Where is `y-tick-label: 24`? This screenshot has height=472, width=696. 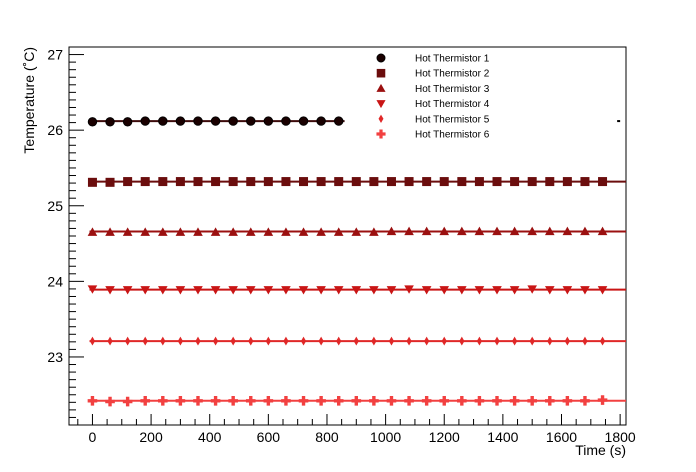
y-tick-label: 24 is located at coordinates (55, 281).